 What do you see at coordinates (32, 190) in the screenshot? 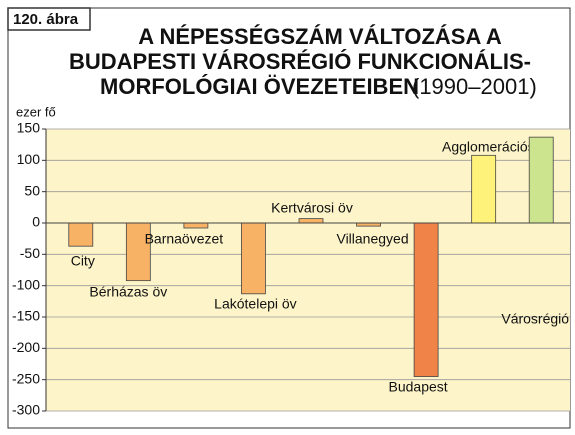
I see `y-tick-label: 50` at bounding box center [32, 190].